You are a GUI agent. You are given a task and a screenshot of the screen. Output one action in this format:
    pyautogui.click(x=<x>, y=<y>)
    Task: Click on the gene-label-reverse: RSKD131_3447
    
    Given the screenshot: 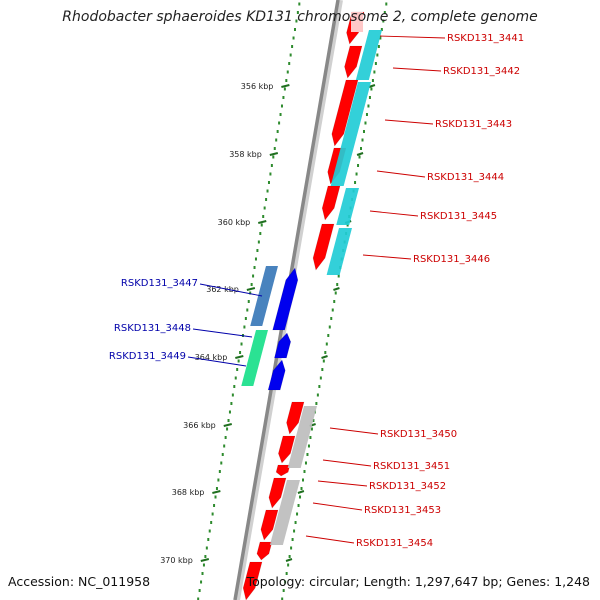 What is the action you would take?
    pyautogui.click(x=159, y=283)
    